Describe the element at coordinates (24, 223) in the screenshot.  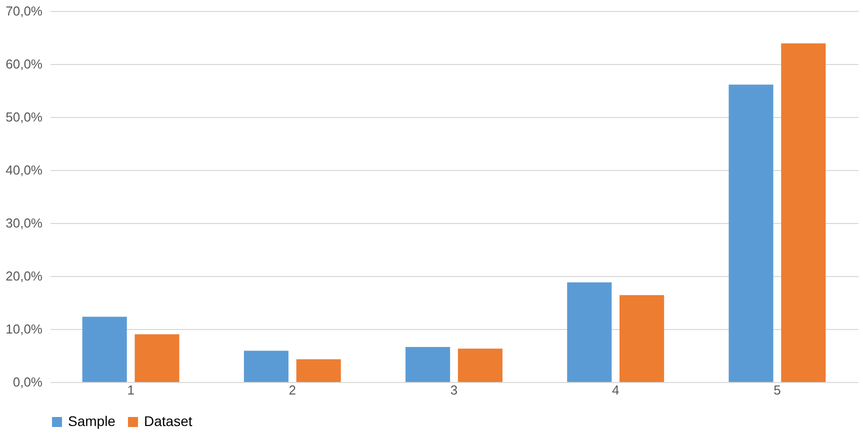
I see `y-tick-label: 30,0%` at that location.